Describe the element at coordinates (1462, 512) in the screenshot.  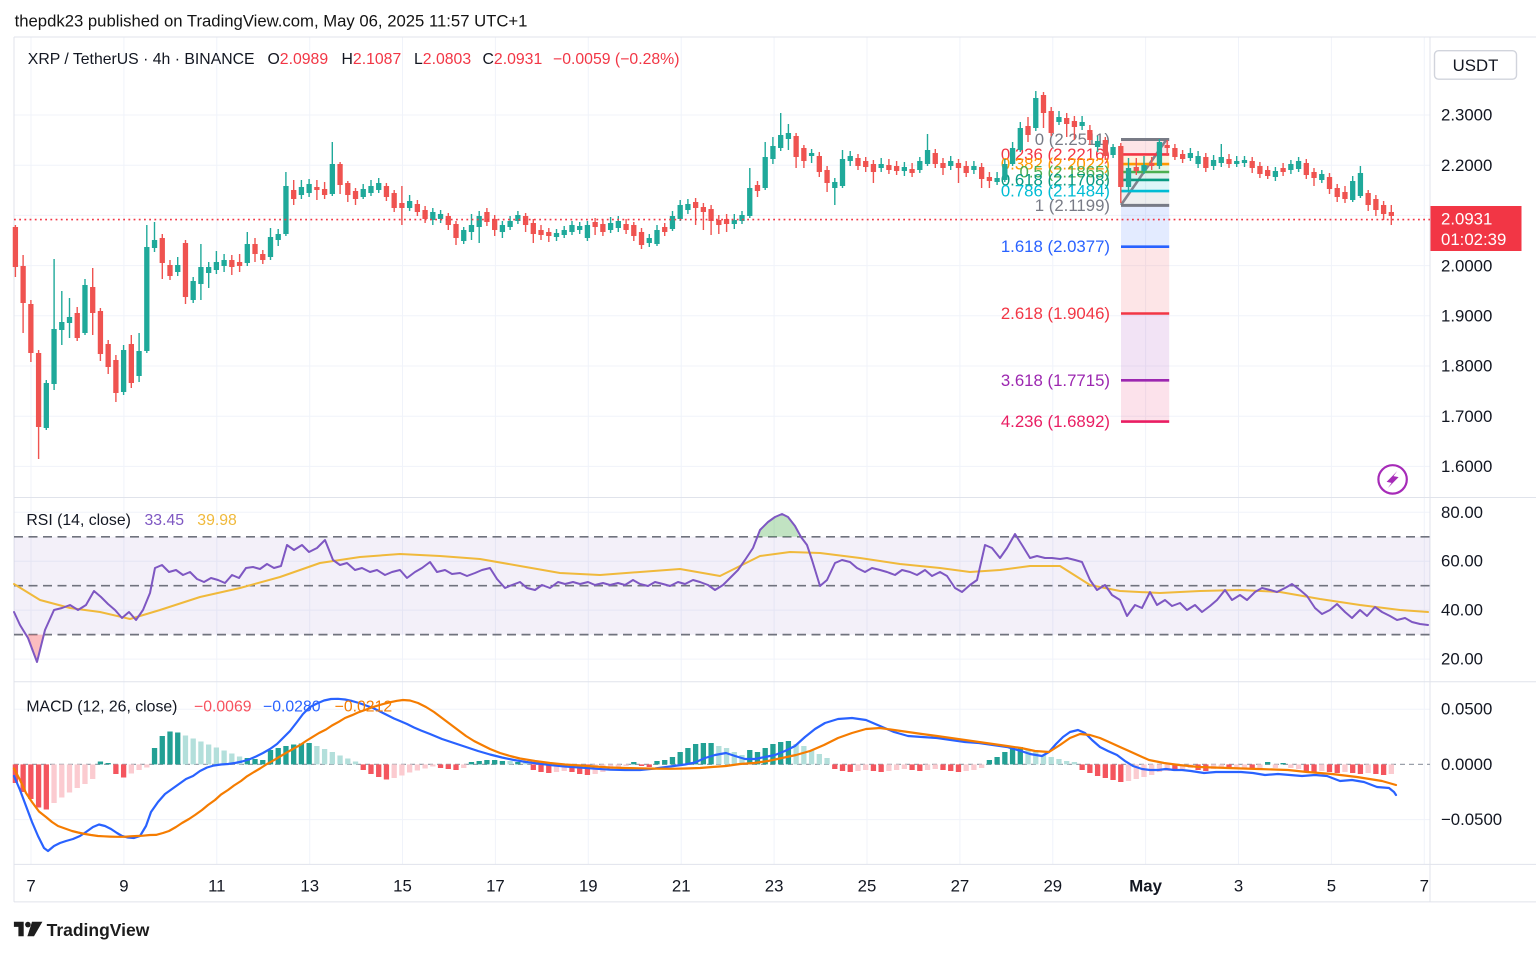
I see `svg-text: 80.00` at that location.